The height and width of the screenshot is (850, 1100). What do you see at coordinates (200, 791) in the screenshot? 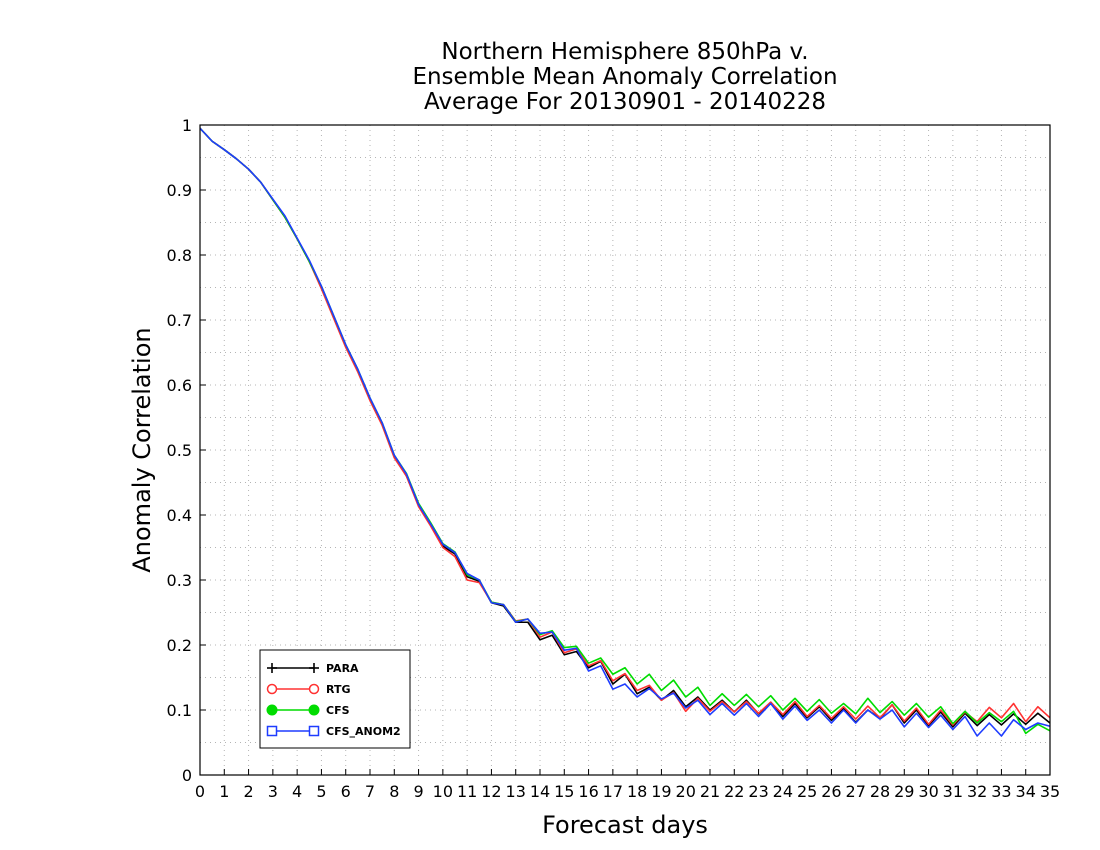
I see `x-tick-label: 0` at bounding box center [200, 791].